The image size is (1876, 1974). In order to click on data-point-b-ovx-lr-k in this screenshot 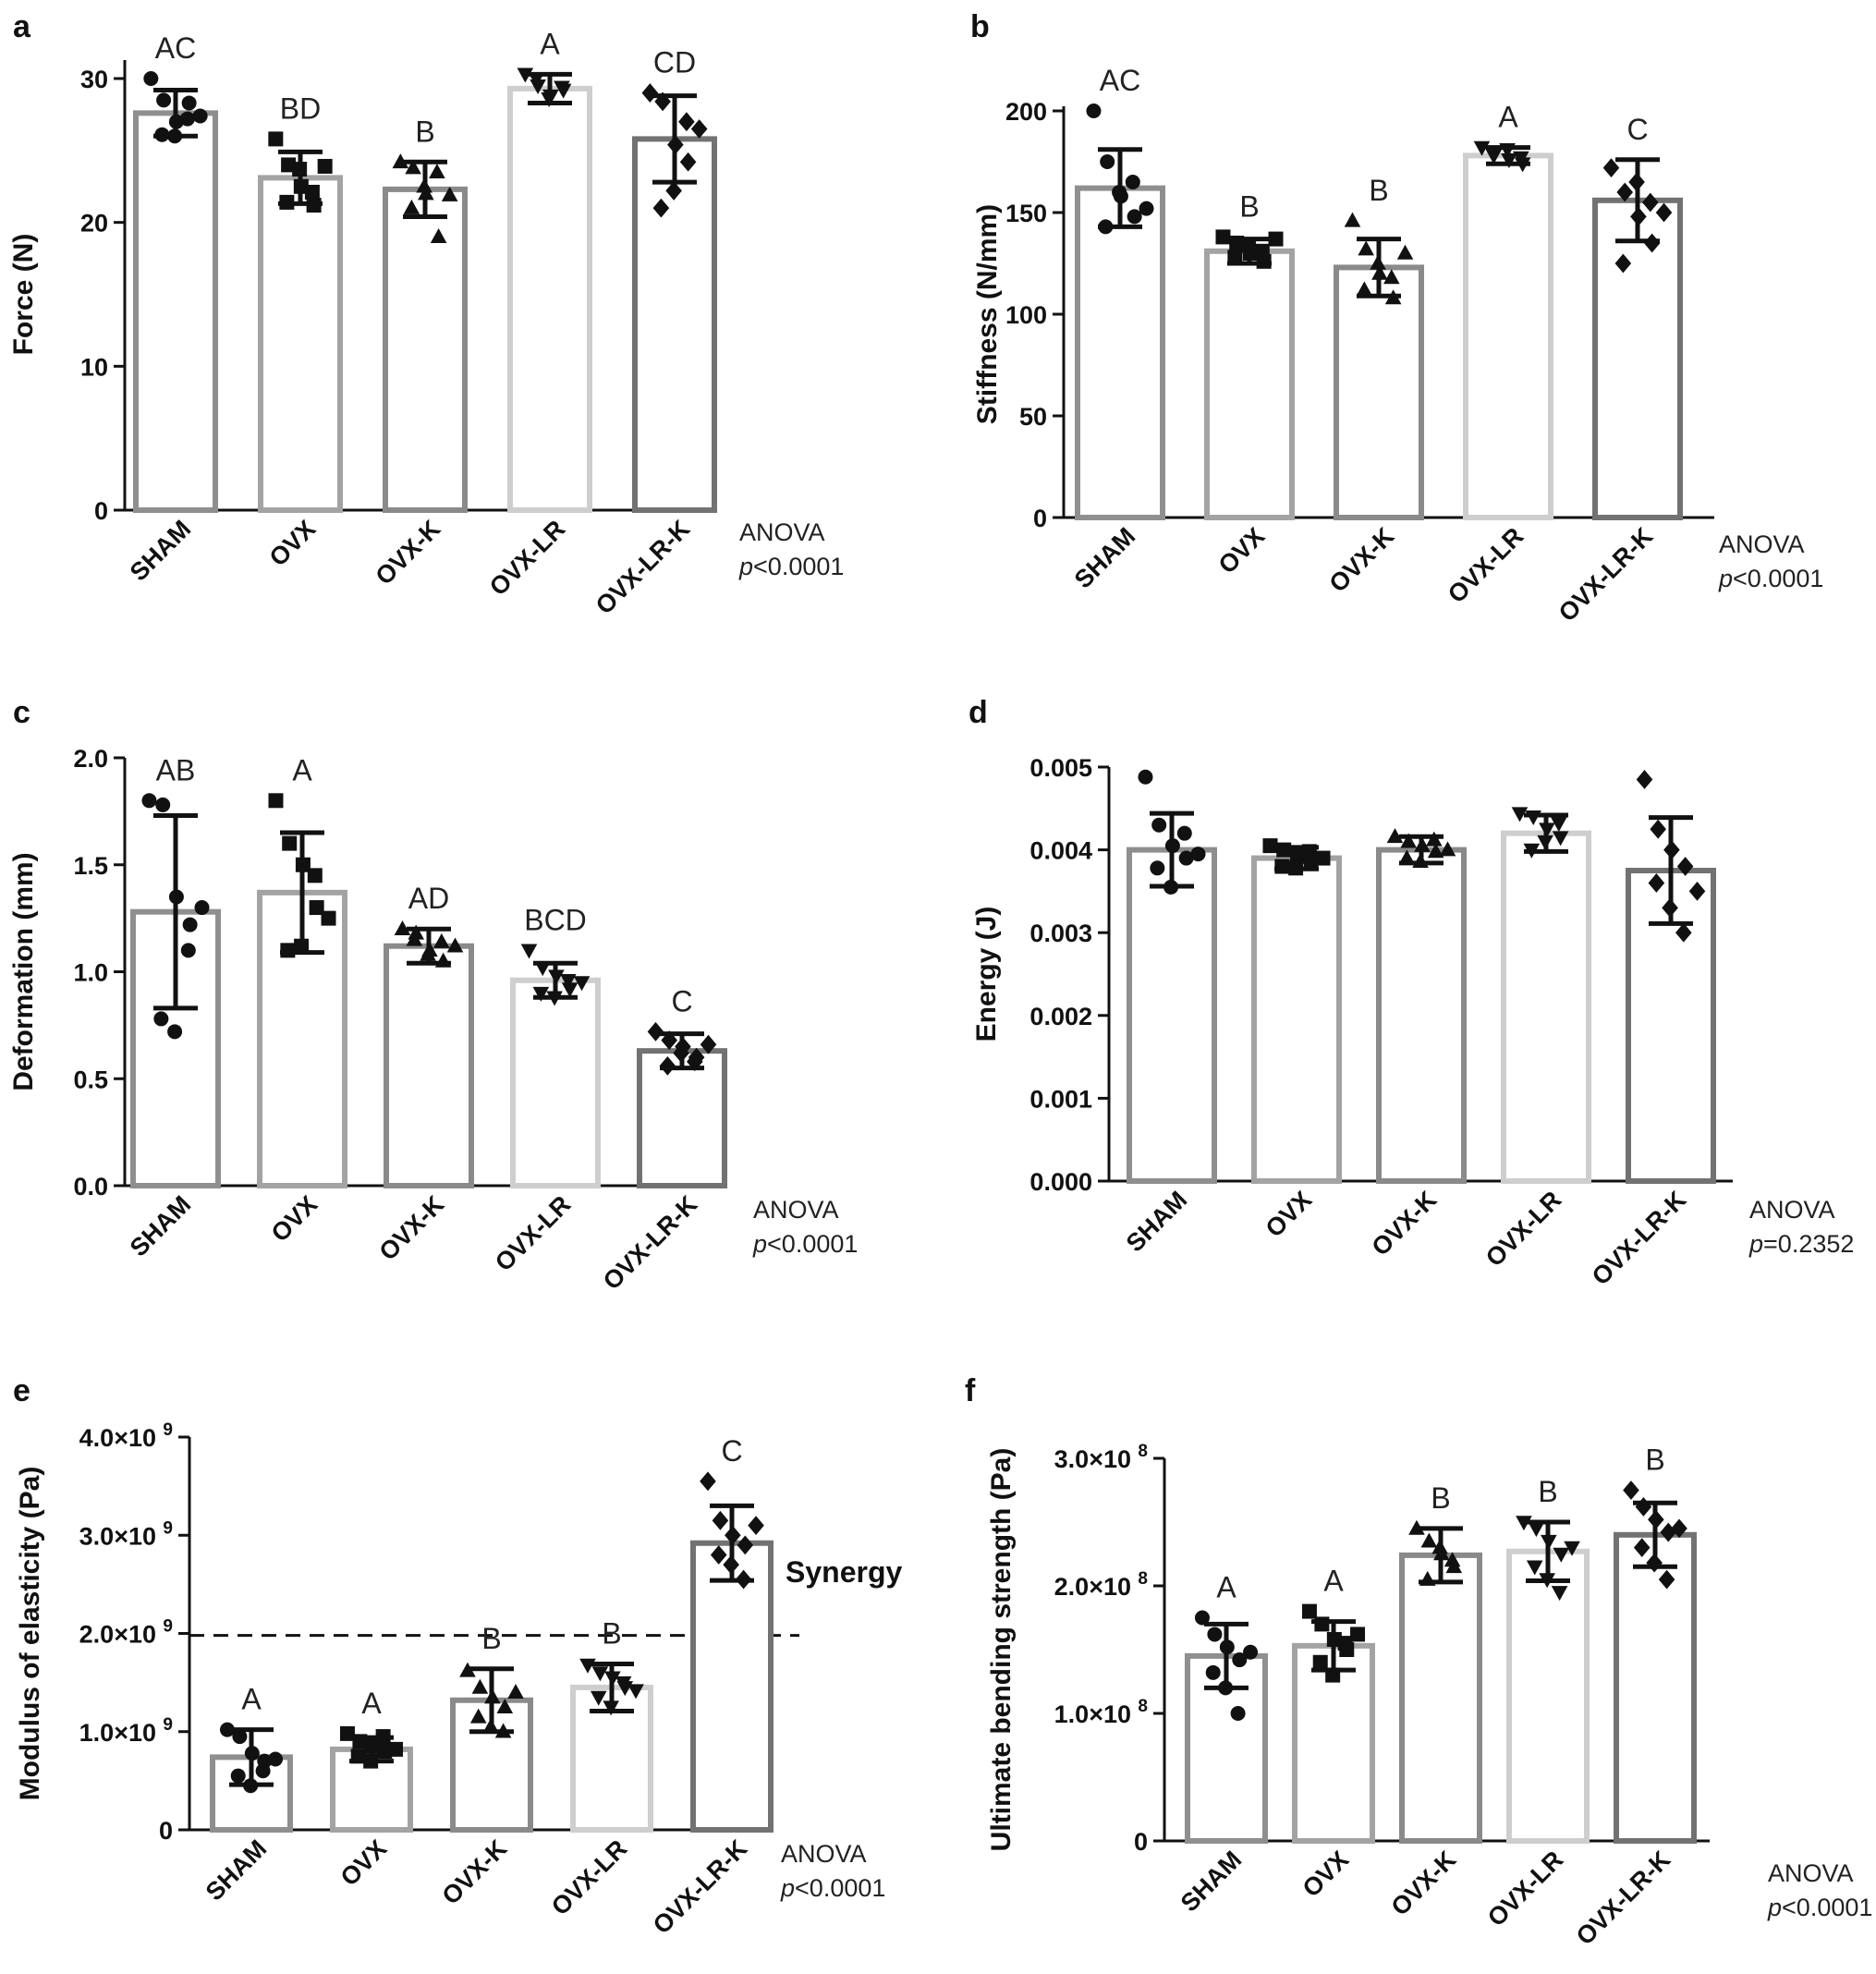, I will do `click(1611, 167)`.